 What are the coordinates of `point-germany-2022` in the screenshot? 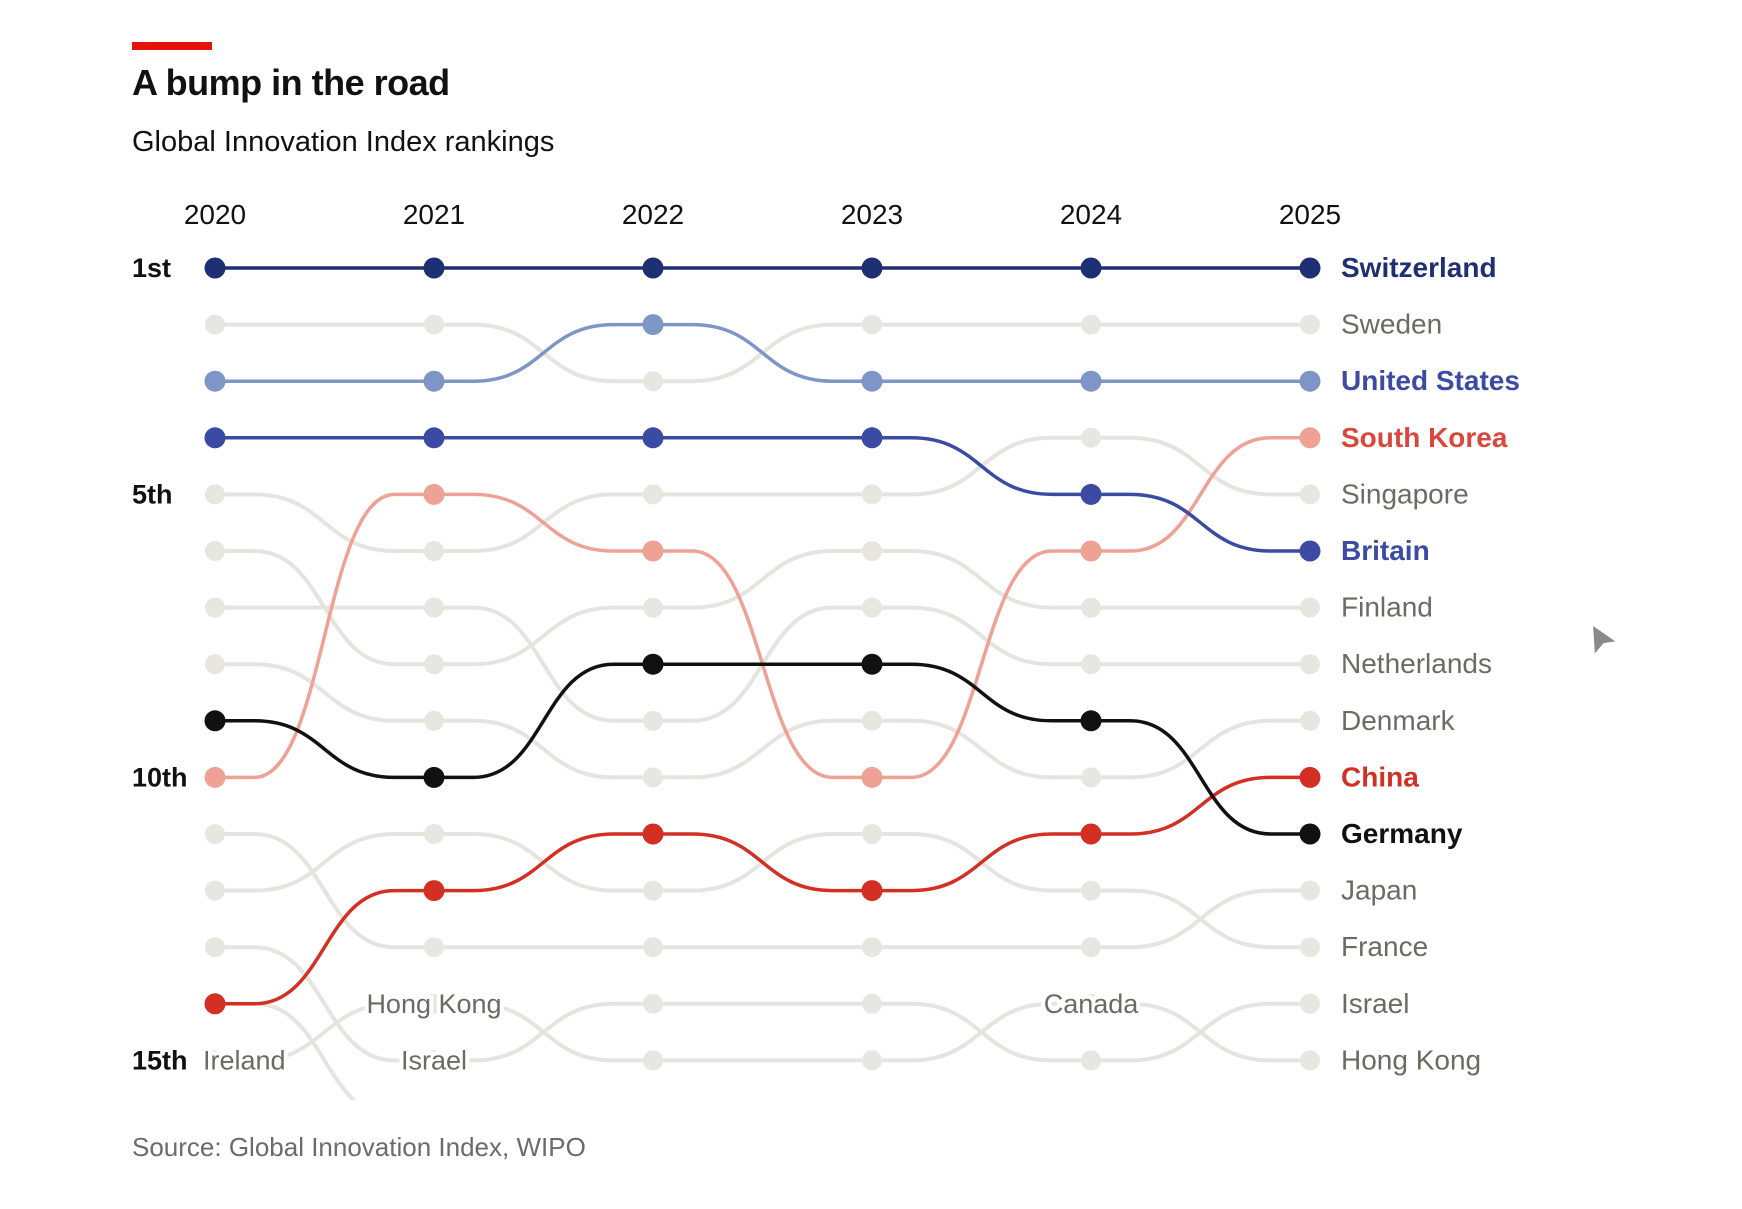 It's located at (653, 664).